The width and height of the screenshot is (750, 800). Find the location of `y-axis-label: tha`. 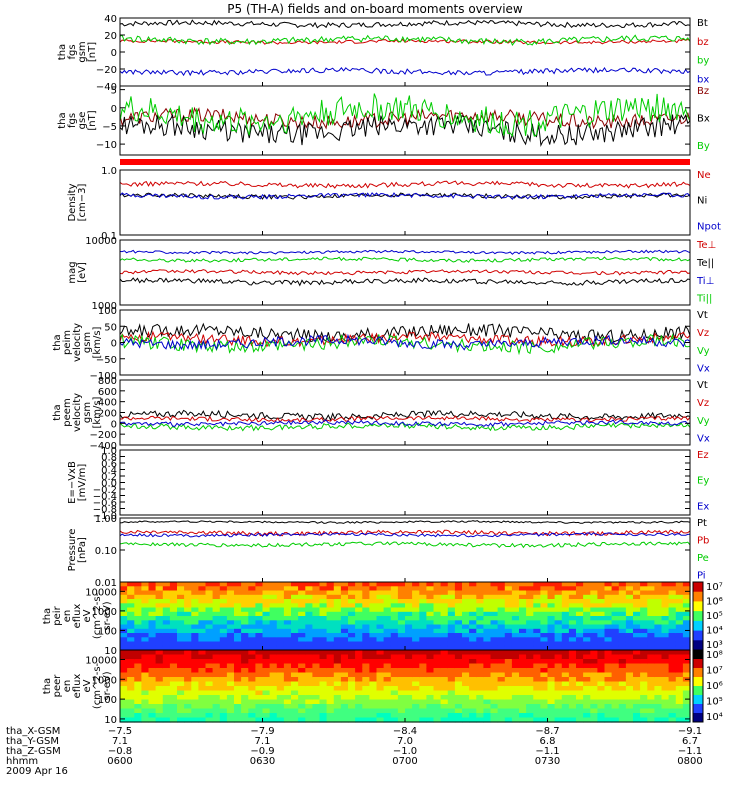

y-axis-label: tha is located at coordinates (47, 616).